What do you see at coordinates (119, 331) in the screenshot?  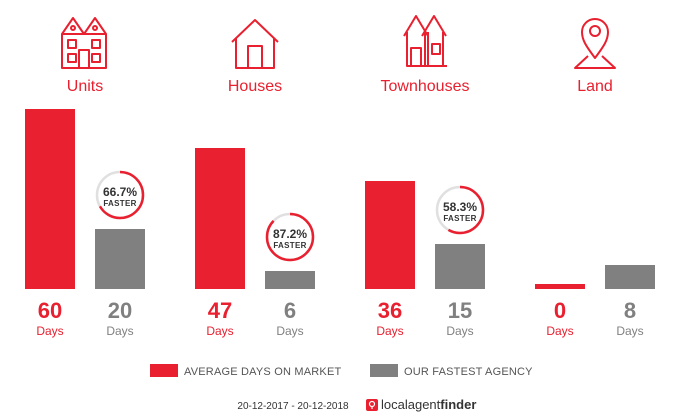 I see `days-label-units-fastest: Days` at bounding box center [119, 331].